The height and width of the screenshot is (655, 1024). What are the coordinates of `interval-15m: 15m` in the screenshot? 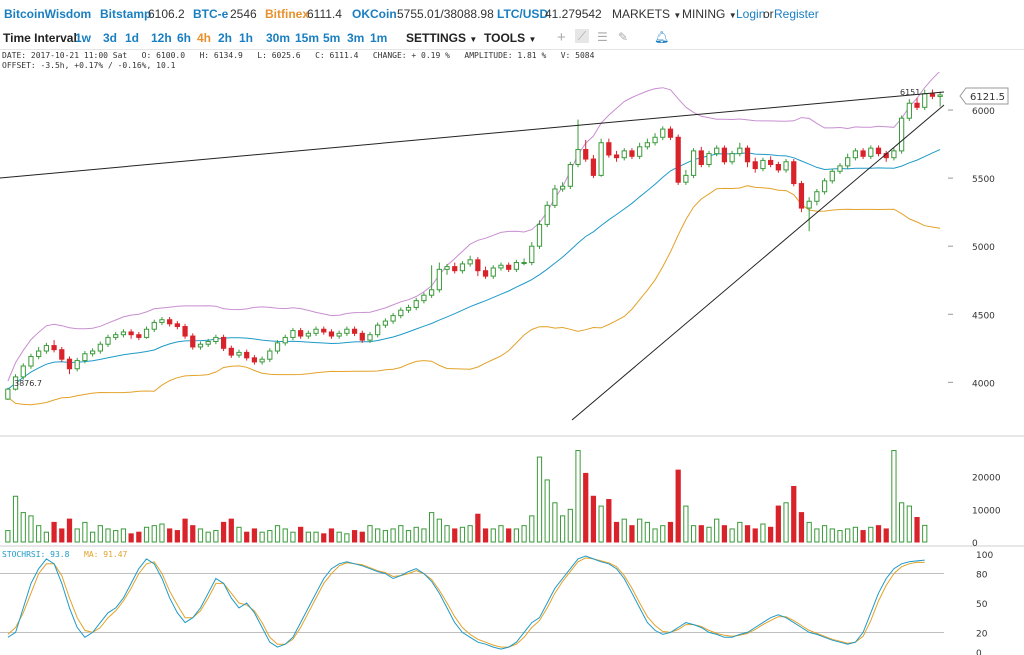 It's located at (307, 38).